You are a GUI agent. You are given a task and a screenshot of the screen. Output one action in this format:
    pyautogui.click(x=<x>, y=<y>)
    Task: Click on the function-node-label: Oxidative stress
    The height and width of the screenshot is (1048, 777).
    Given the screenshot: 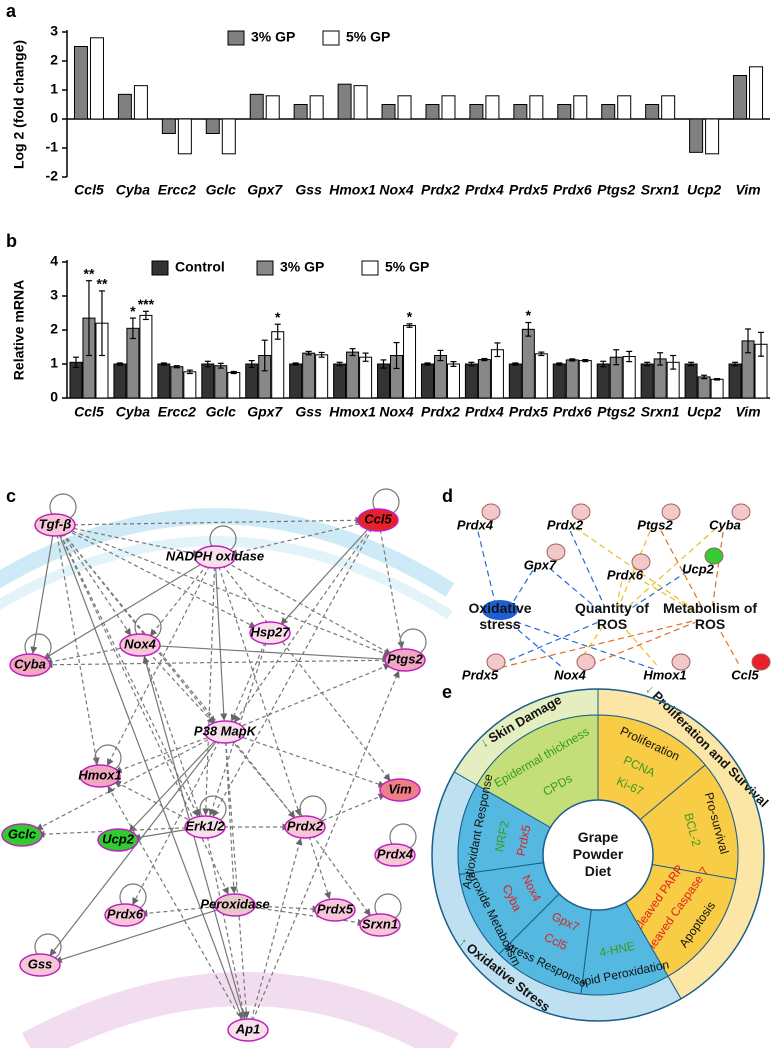 What is the action you would take?
    pyautogui.click(x=500, y=616)
    